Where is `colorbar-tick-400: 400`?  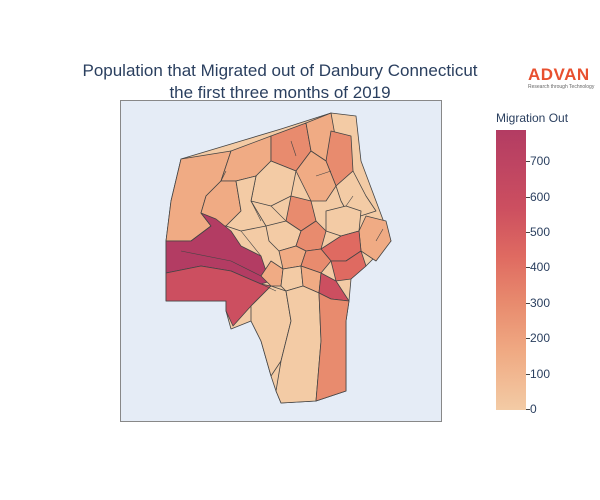
colorbar-tick-400: 400 is located at coordinates (538, 267).